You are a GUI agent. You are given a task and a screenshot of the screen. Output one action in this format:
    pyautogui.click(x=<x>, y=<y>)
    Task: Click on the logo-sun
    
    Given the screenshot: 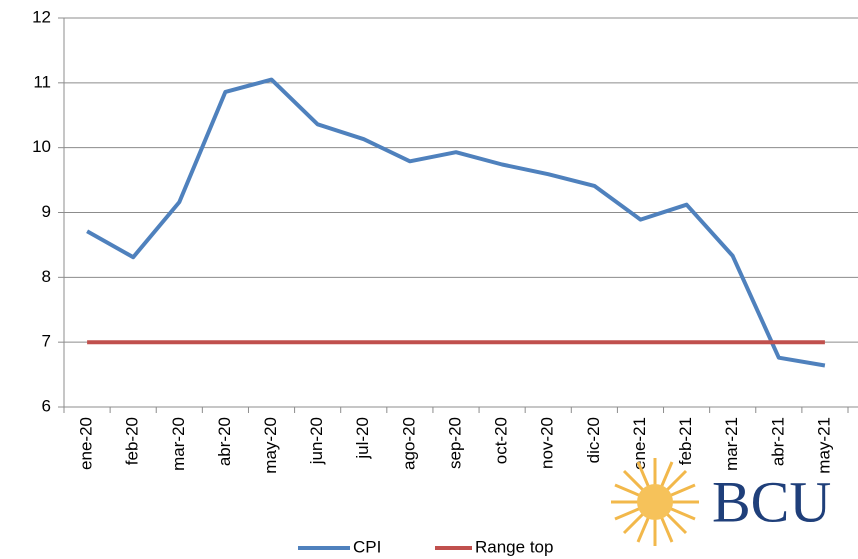 What is the action you would take?
    pyautogui.click(x=655, y=502)
    